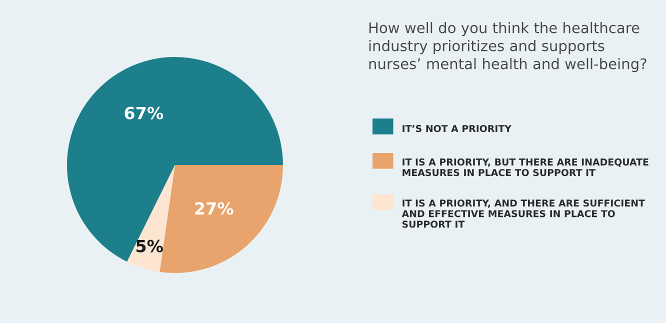  Describe the element at coordinates (144, 113) in the screenshot. I see `data-label: 67%` at that location.